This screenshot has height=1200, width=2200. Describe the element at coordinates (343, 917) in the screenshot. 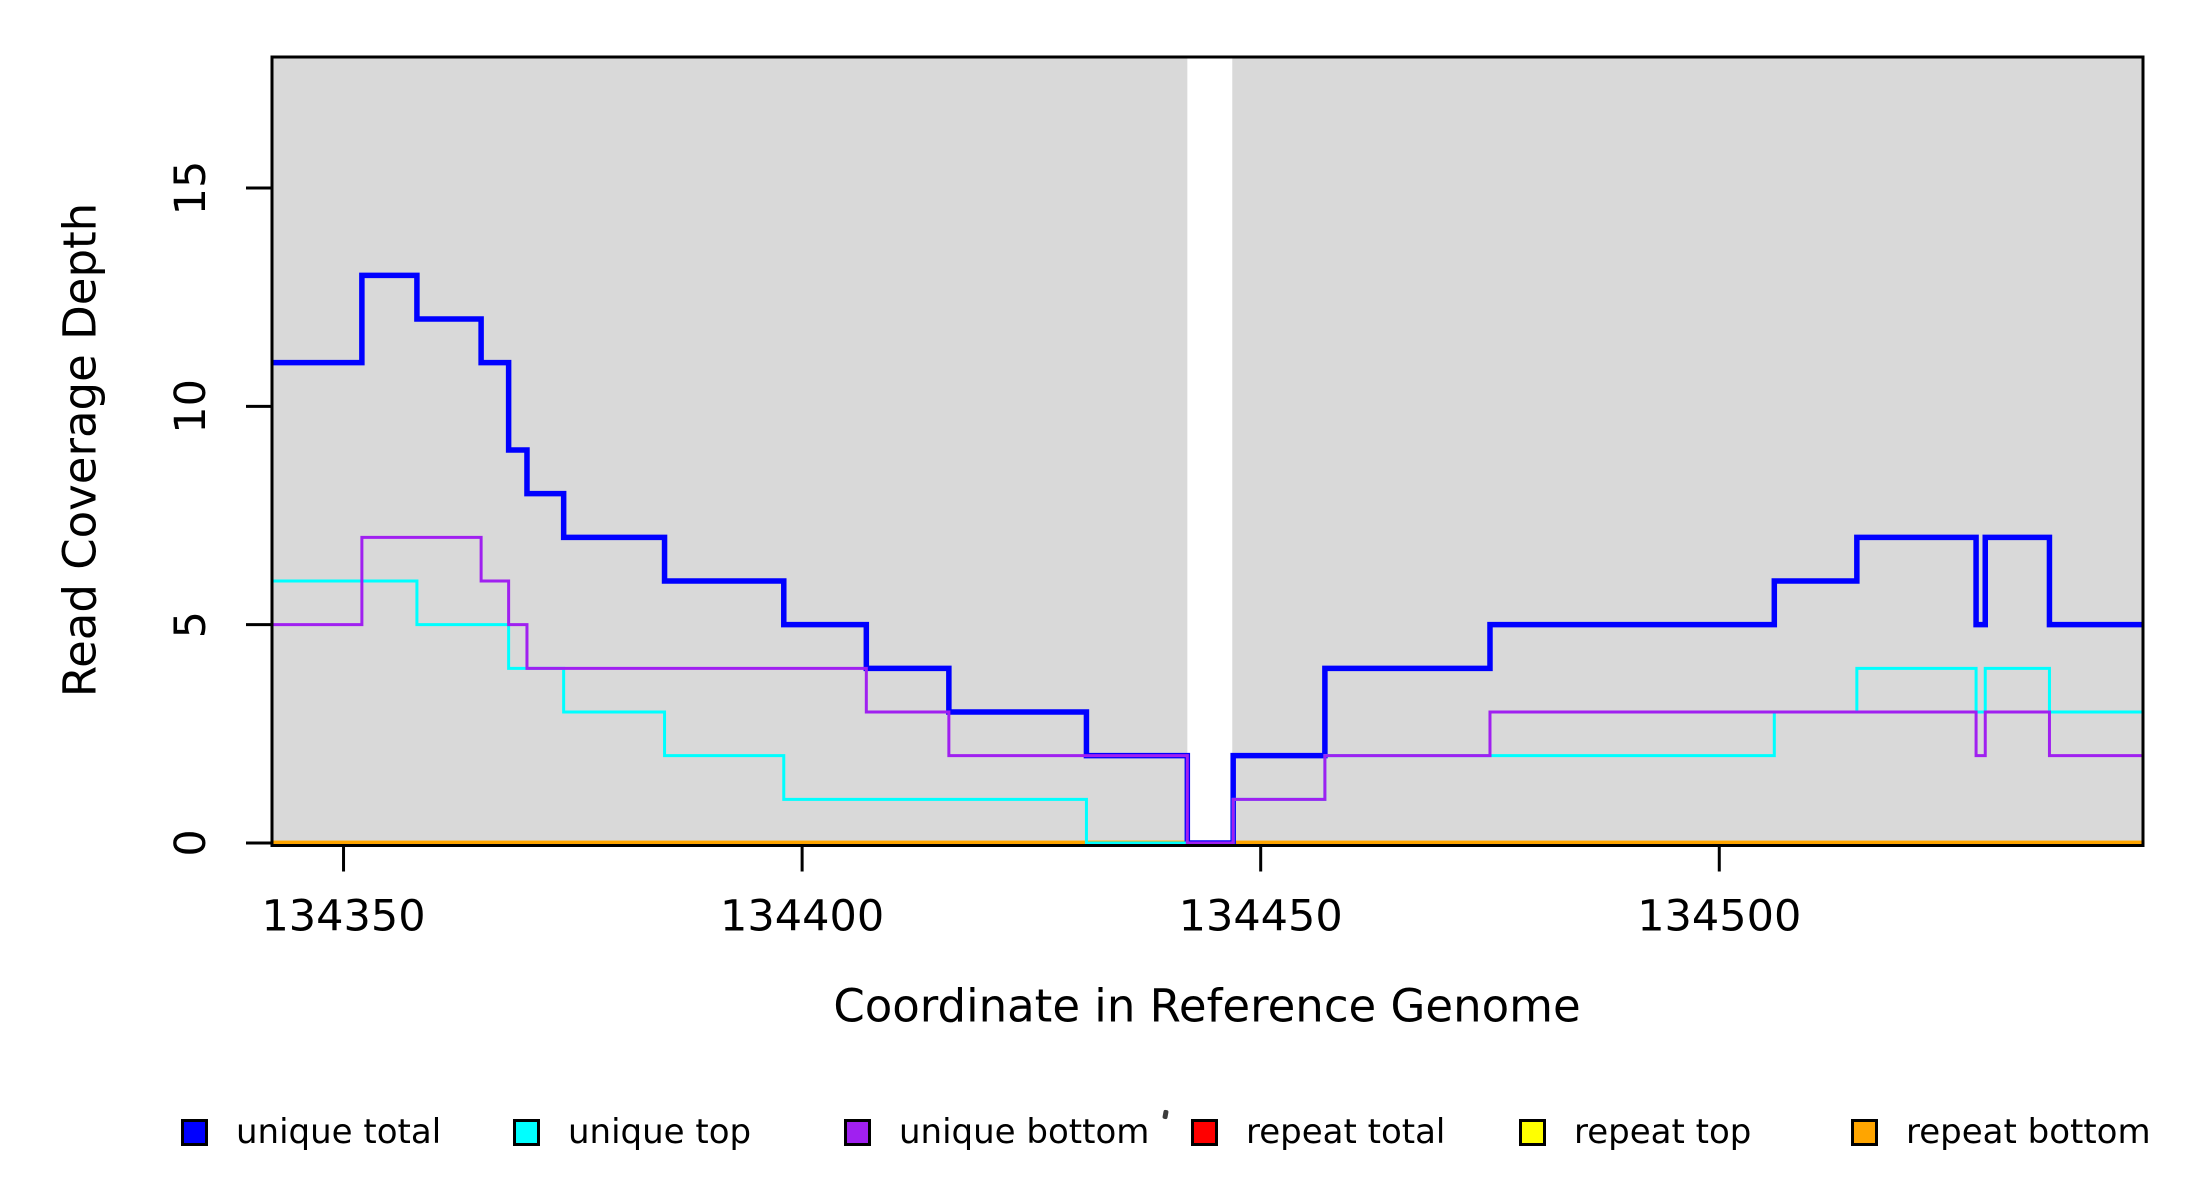

I see `x-tick-label: 134350` at that location.